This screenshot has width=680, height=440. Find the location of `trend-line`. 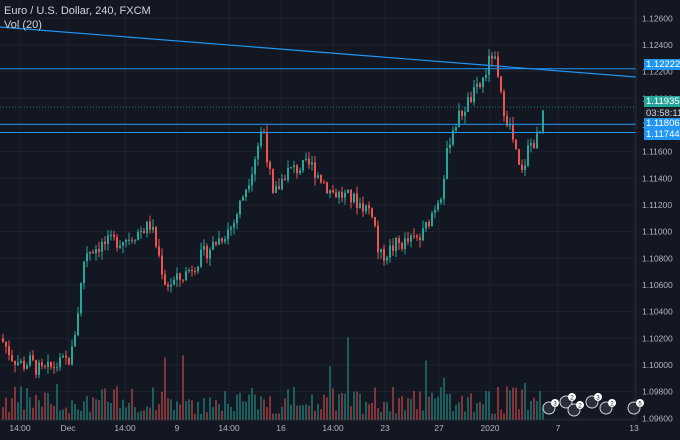

trend-line is located at coordinates (318, 52).